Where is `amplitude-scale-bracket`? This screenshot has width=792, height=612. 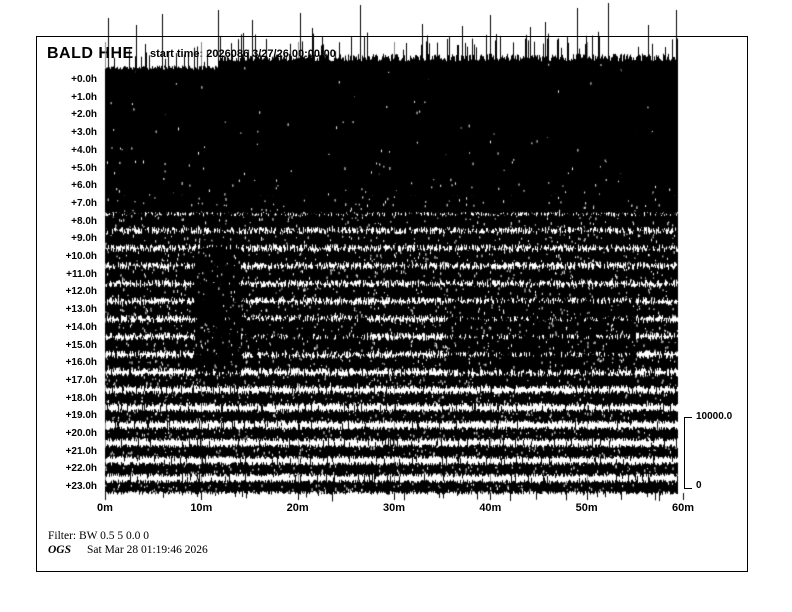 amplitude-scale-bracket is located at coordinates (688, 453).